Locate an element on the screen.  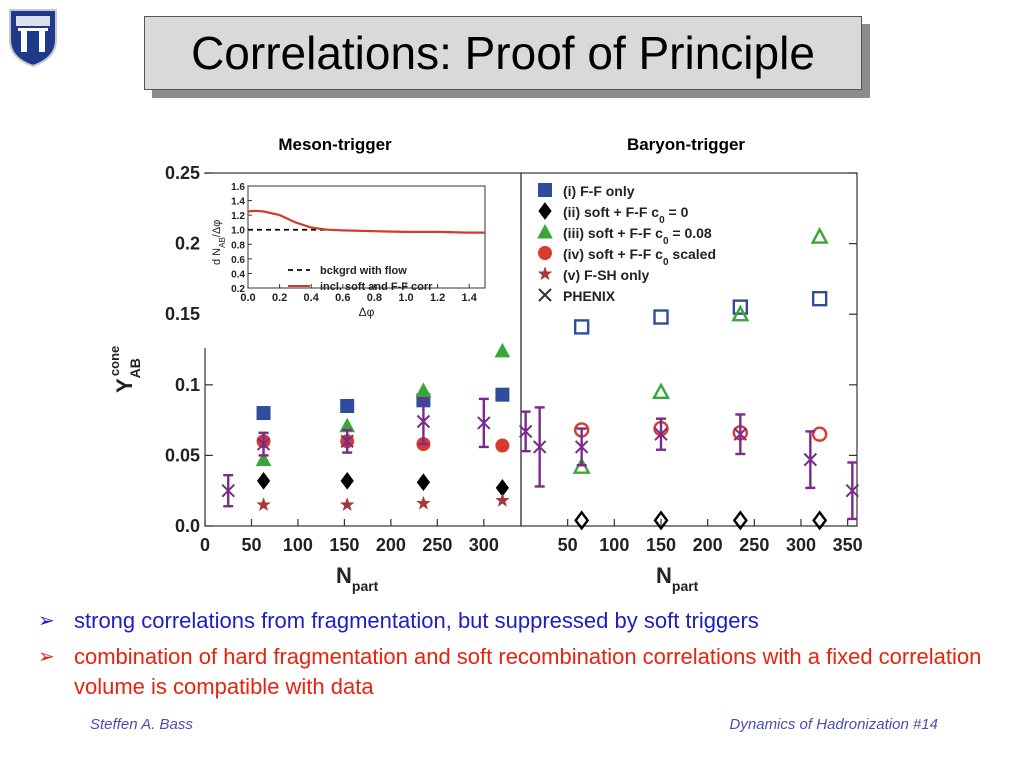
footer-author: Steffen A. Bass is located at coordinates (141, 724).